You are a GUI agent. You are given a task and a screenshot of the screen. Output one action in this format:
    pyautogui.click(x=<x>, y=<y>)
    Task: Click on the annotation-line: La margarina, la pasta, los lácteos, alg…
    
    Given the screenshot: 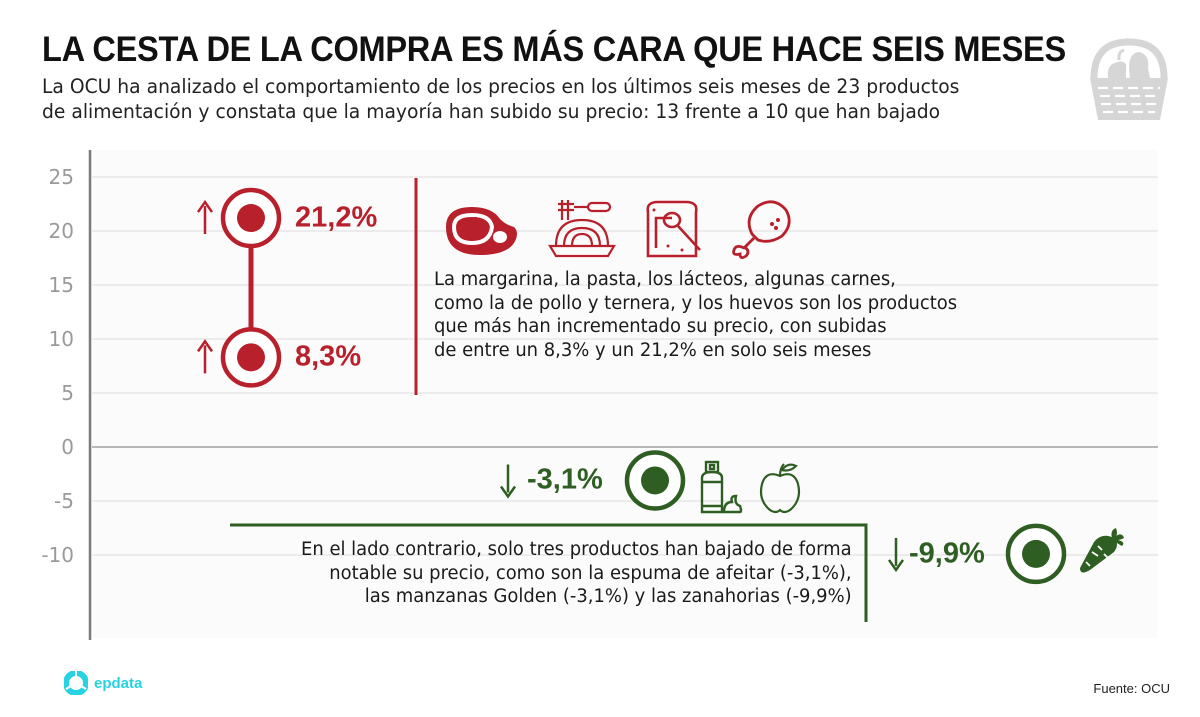 What is the action you would take?
    pyautogui.click(x=665, y=279)
    